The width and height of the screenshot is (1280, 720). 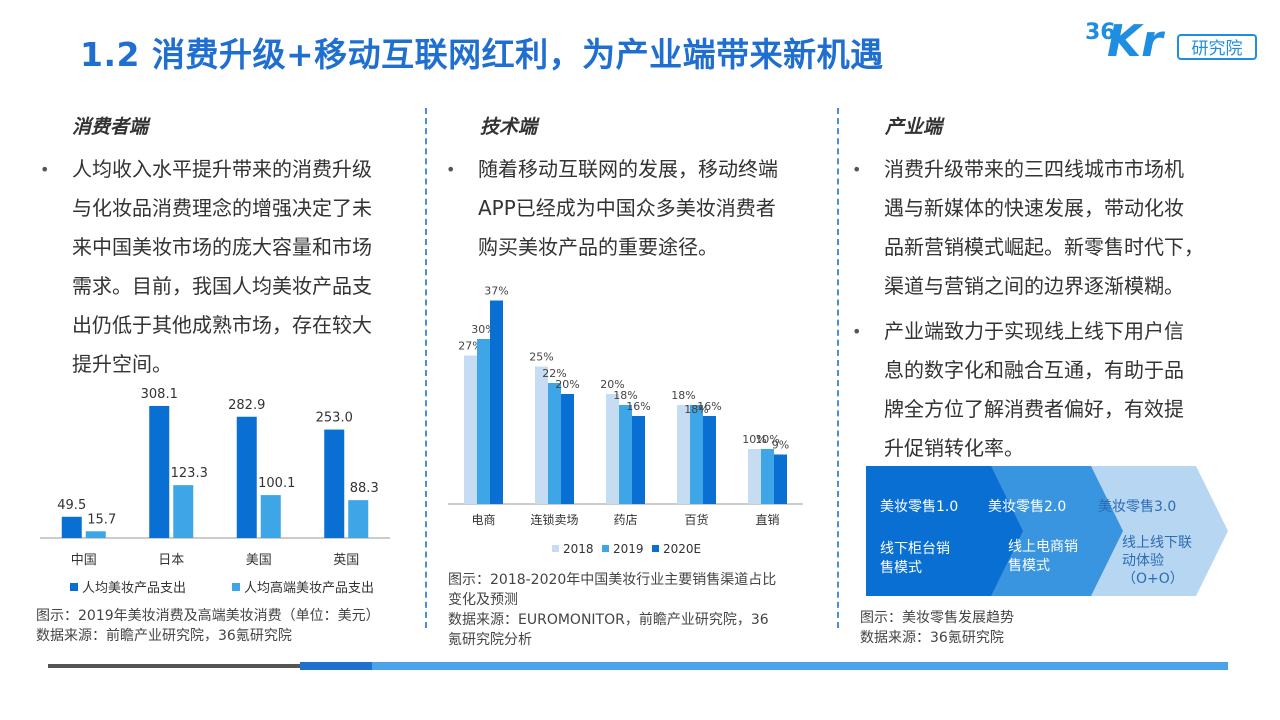 What do you see at coordinates (1100, 32) in the screenshot?
I see `logo-brand-number: 36` at bounding box center [1100, 32].